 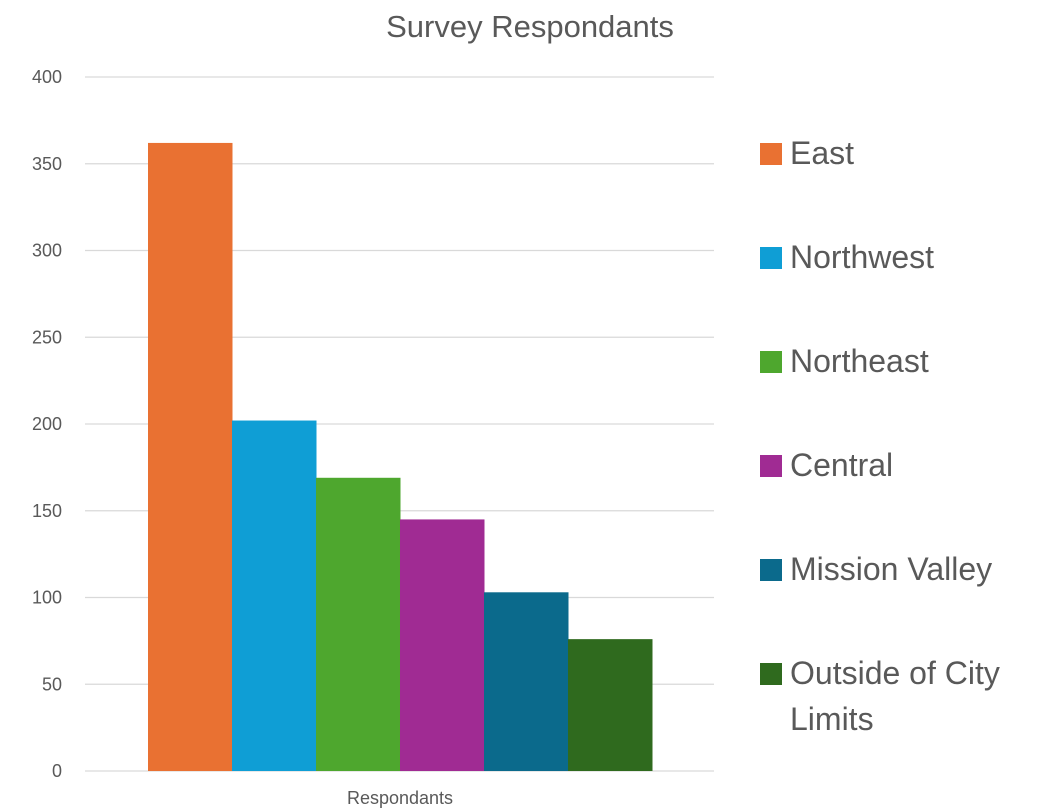 I want to click on legend-item-northeast: Northeast, so click(x=844, y=361).